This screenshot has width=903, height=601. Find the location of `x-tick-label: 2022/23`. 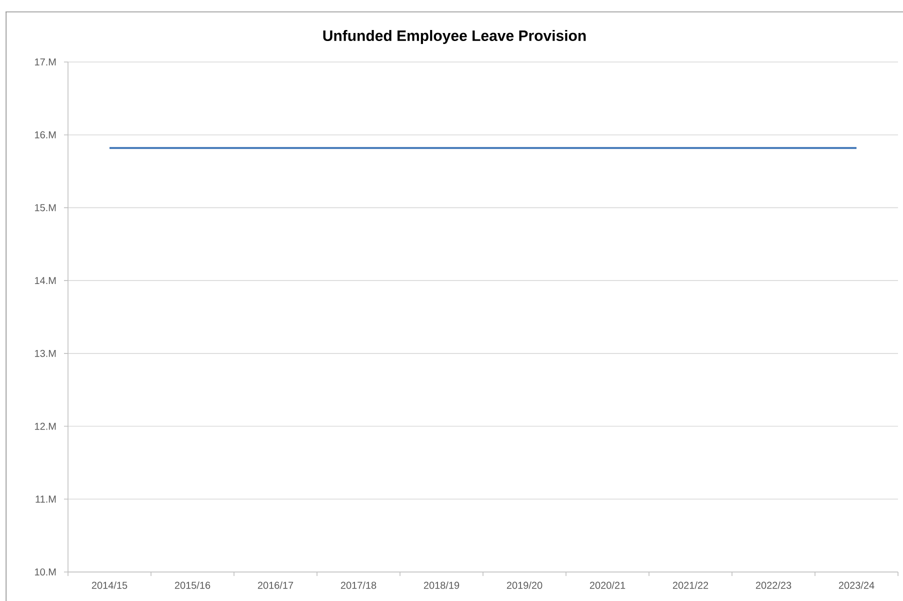

x-tick-label: 2022/23 is located at coordinates (774, 585).